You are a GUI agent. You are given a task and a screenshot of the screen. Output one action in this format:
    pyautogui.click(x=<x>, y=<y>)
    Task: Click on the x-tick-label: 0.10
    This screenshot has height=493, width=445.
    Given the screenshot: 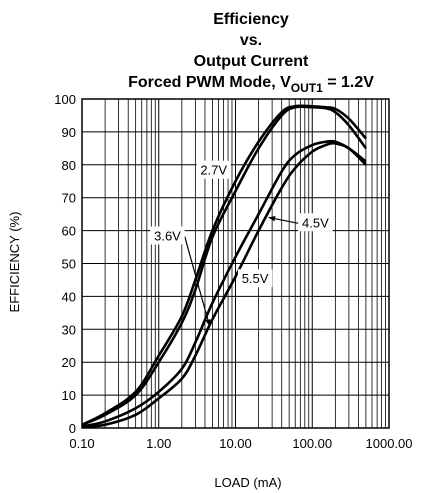 What is the action you would take?
    pyautogui.click(x=81, y=443)
    